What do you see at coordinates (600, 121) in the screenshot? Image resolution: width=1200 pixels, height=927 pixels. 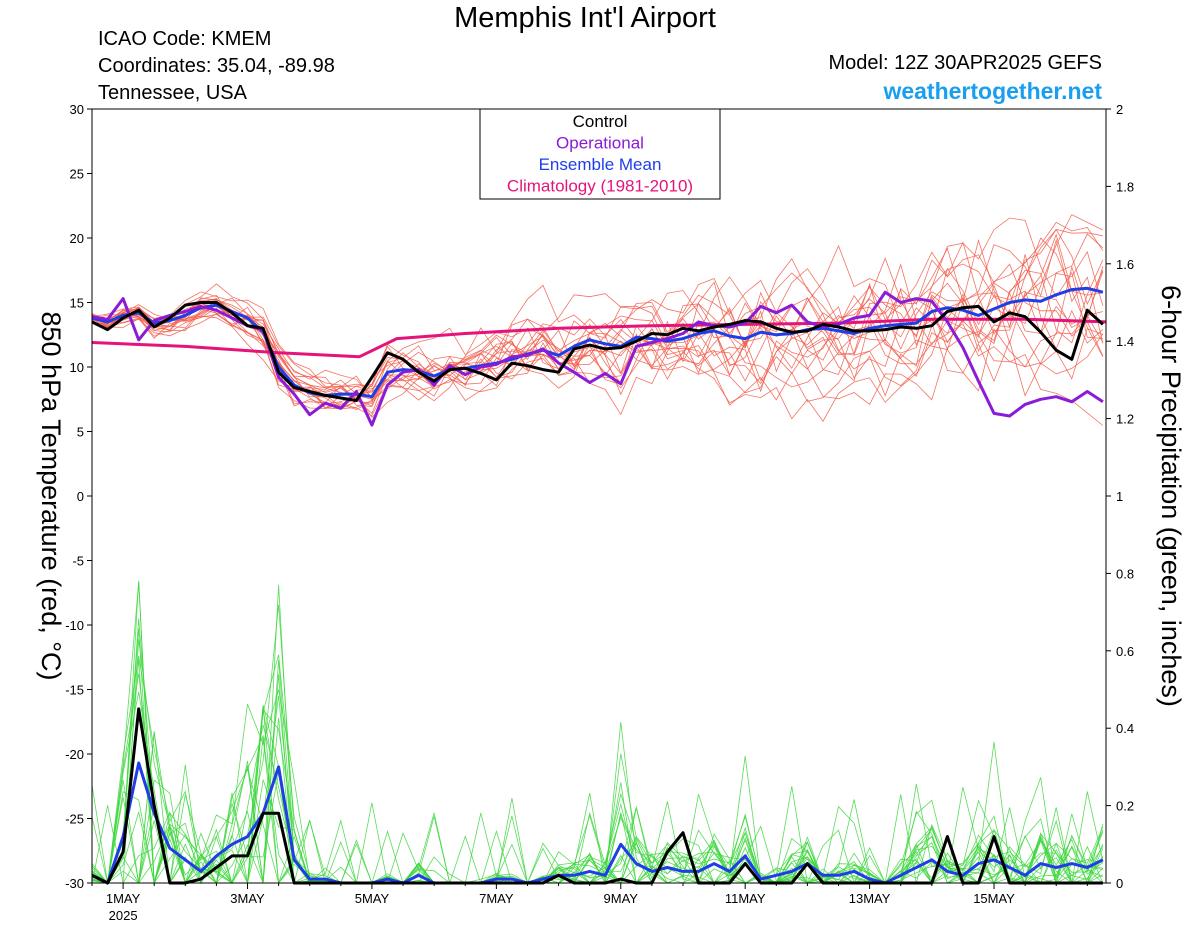 I see `legend-entry: Control` at bounding box center [600, 121].